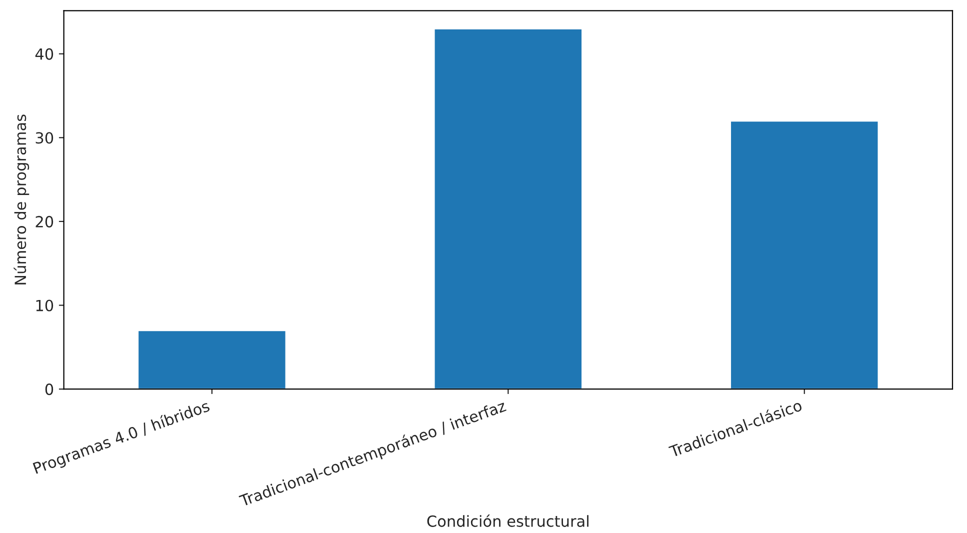  What do you see at coordinates (45, 306) in the screenshot?
I see `y-tick-label: 10` at bounding box center [45, 306].